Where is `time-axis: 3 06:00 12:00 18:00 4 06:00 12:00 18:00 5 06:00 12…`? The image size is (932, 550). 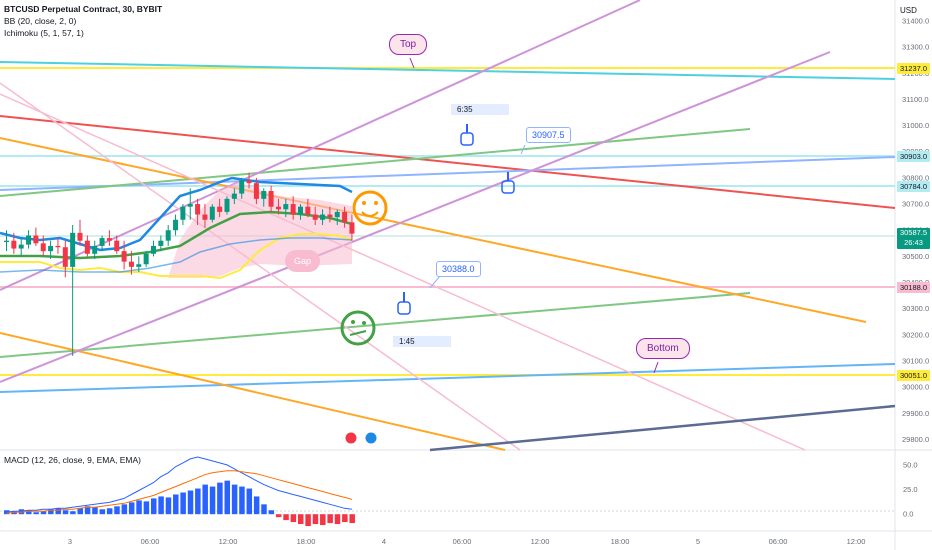 time-axis: 3 06:00 12:00 18:00 4 06:00 12:00 18:00 5 06:00 12… is located at coordinates (466, 541).